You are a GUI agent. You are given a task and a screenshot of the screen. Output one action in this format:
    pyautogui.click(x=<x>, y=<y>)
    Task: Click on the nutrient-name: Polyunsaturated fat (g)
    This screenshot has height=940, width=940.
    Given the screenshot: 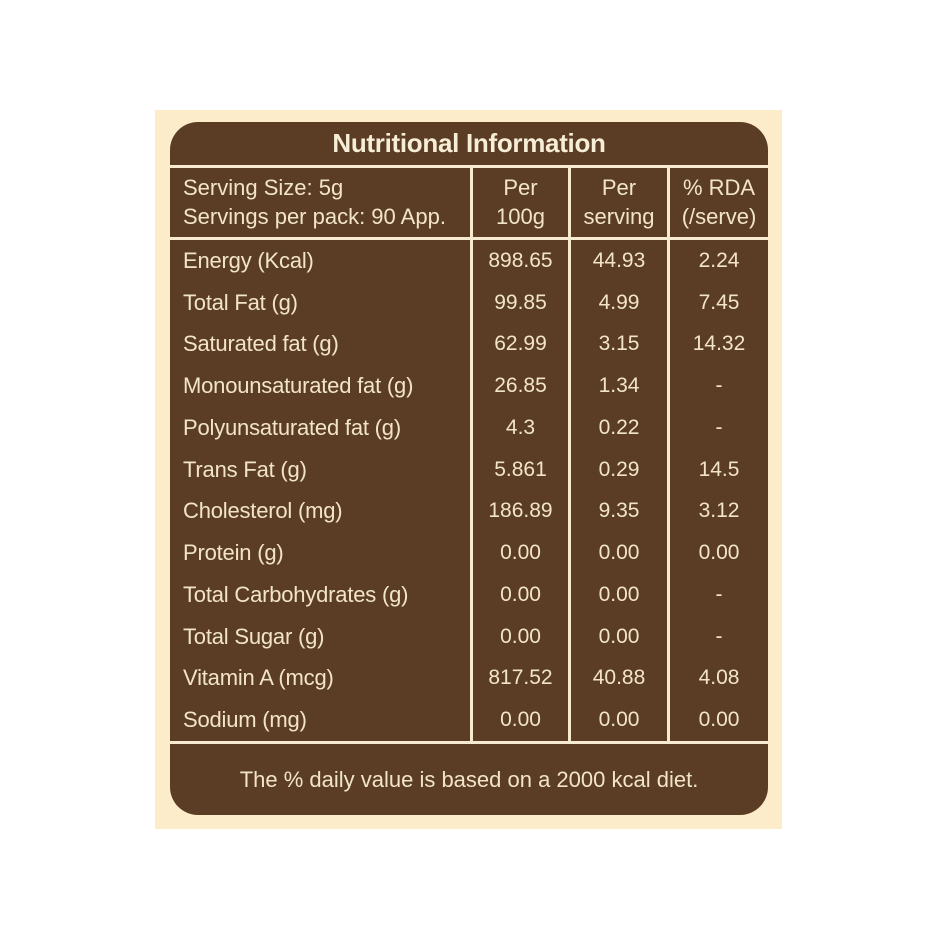 What is the action you would take?
    pyautogui.click(x=292, y=427)
    